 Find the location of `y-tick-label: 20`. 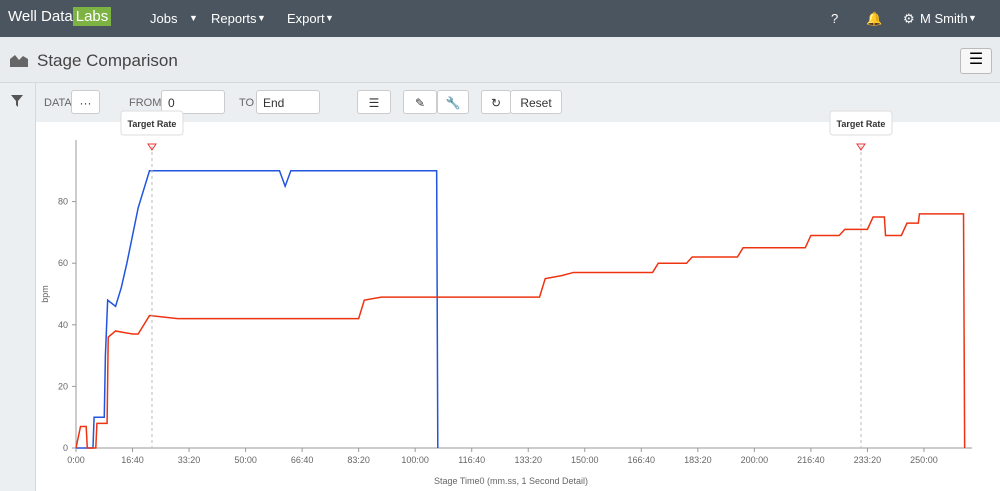

y-tick-label: 20 is located at coordinates (63, 386).